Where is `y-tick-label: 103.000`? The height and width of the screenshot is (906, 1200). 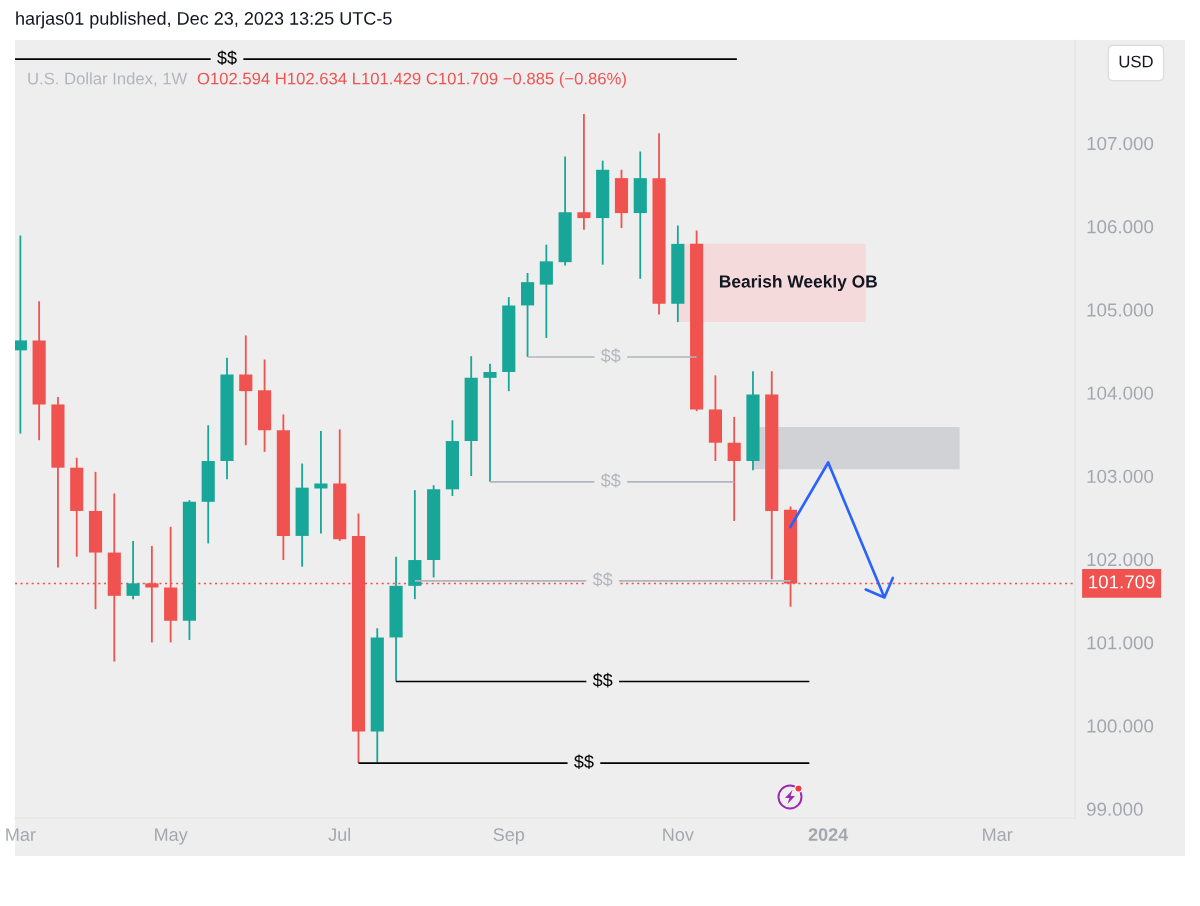
y-tick-label: 103.000 is located at coordinates (1120, 476).